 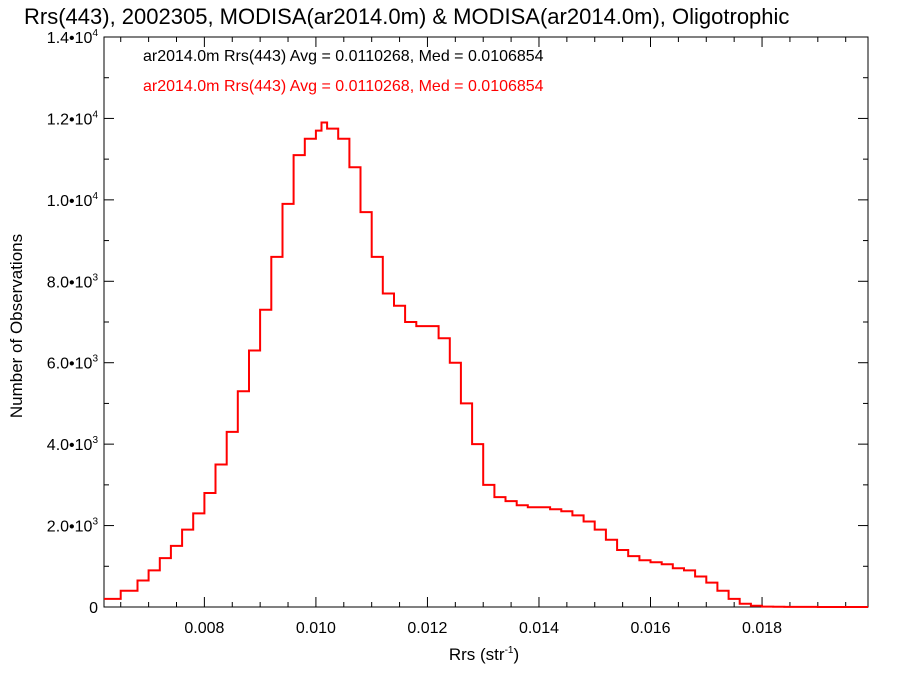 What do you see at coordinates (650, 628) in the screenshot?
I see `x-tick-label-4: 0.016` at bounding box center [650, 628].